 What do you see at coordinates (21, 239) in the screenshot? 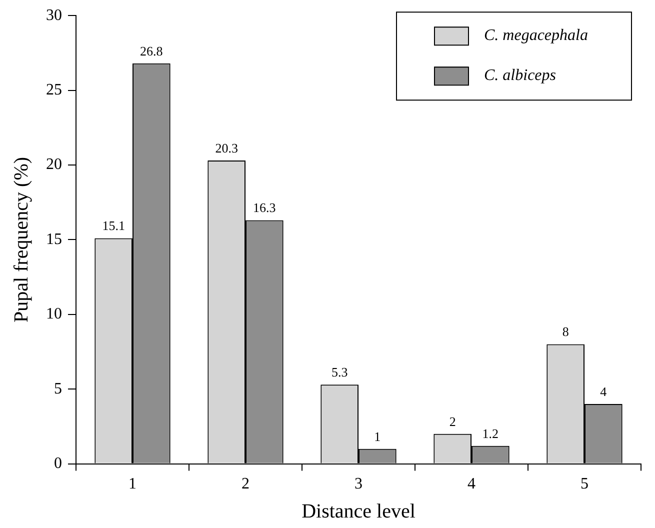
I see `y-axis-title: Pupal frequency (%)` at bounding box center [21, 239].